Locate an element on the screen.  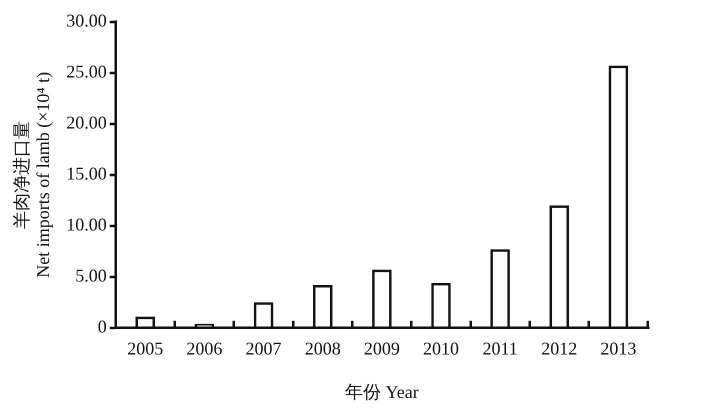
x-tick-label: 2010 is located at coordinates (440, 348).